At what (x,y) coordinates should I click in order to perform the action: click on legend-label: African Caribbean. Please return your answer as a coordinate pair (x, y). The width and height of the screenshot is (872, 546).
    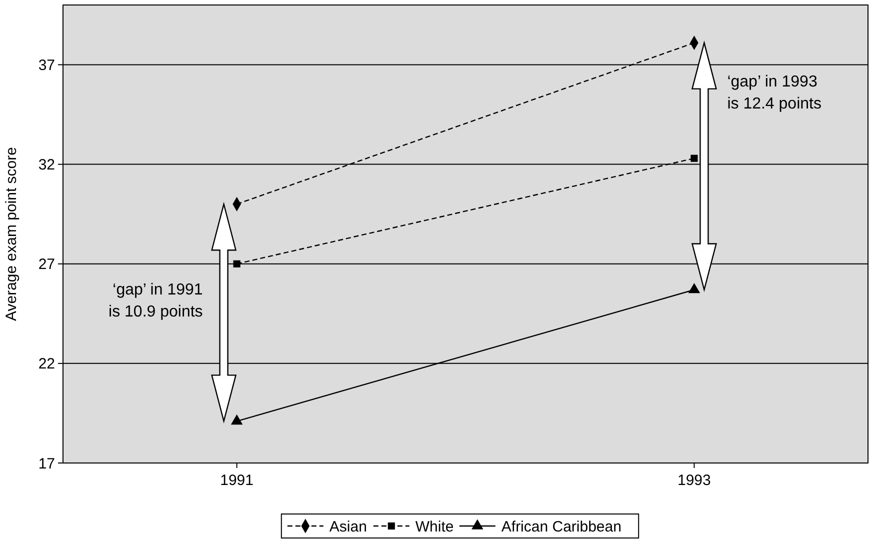
    Looking at the image, I should click on (561, 527).